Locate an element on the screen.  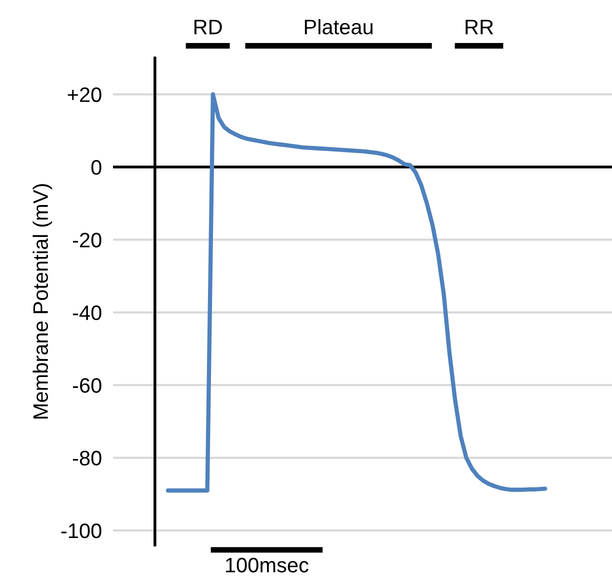
y-tick-label: -60 is located at coordinates (87, 385).